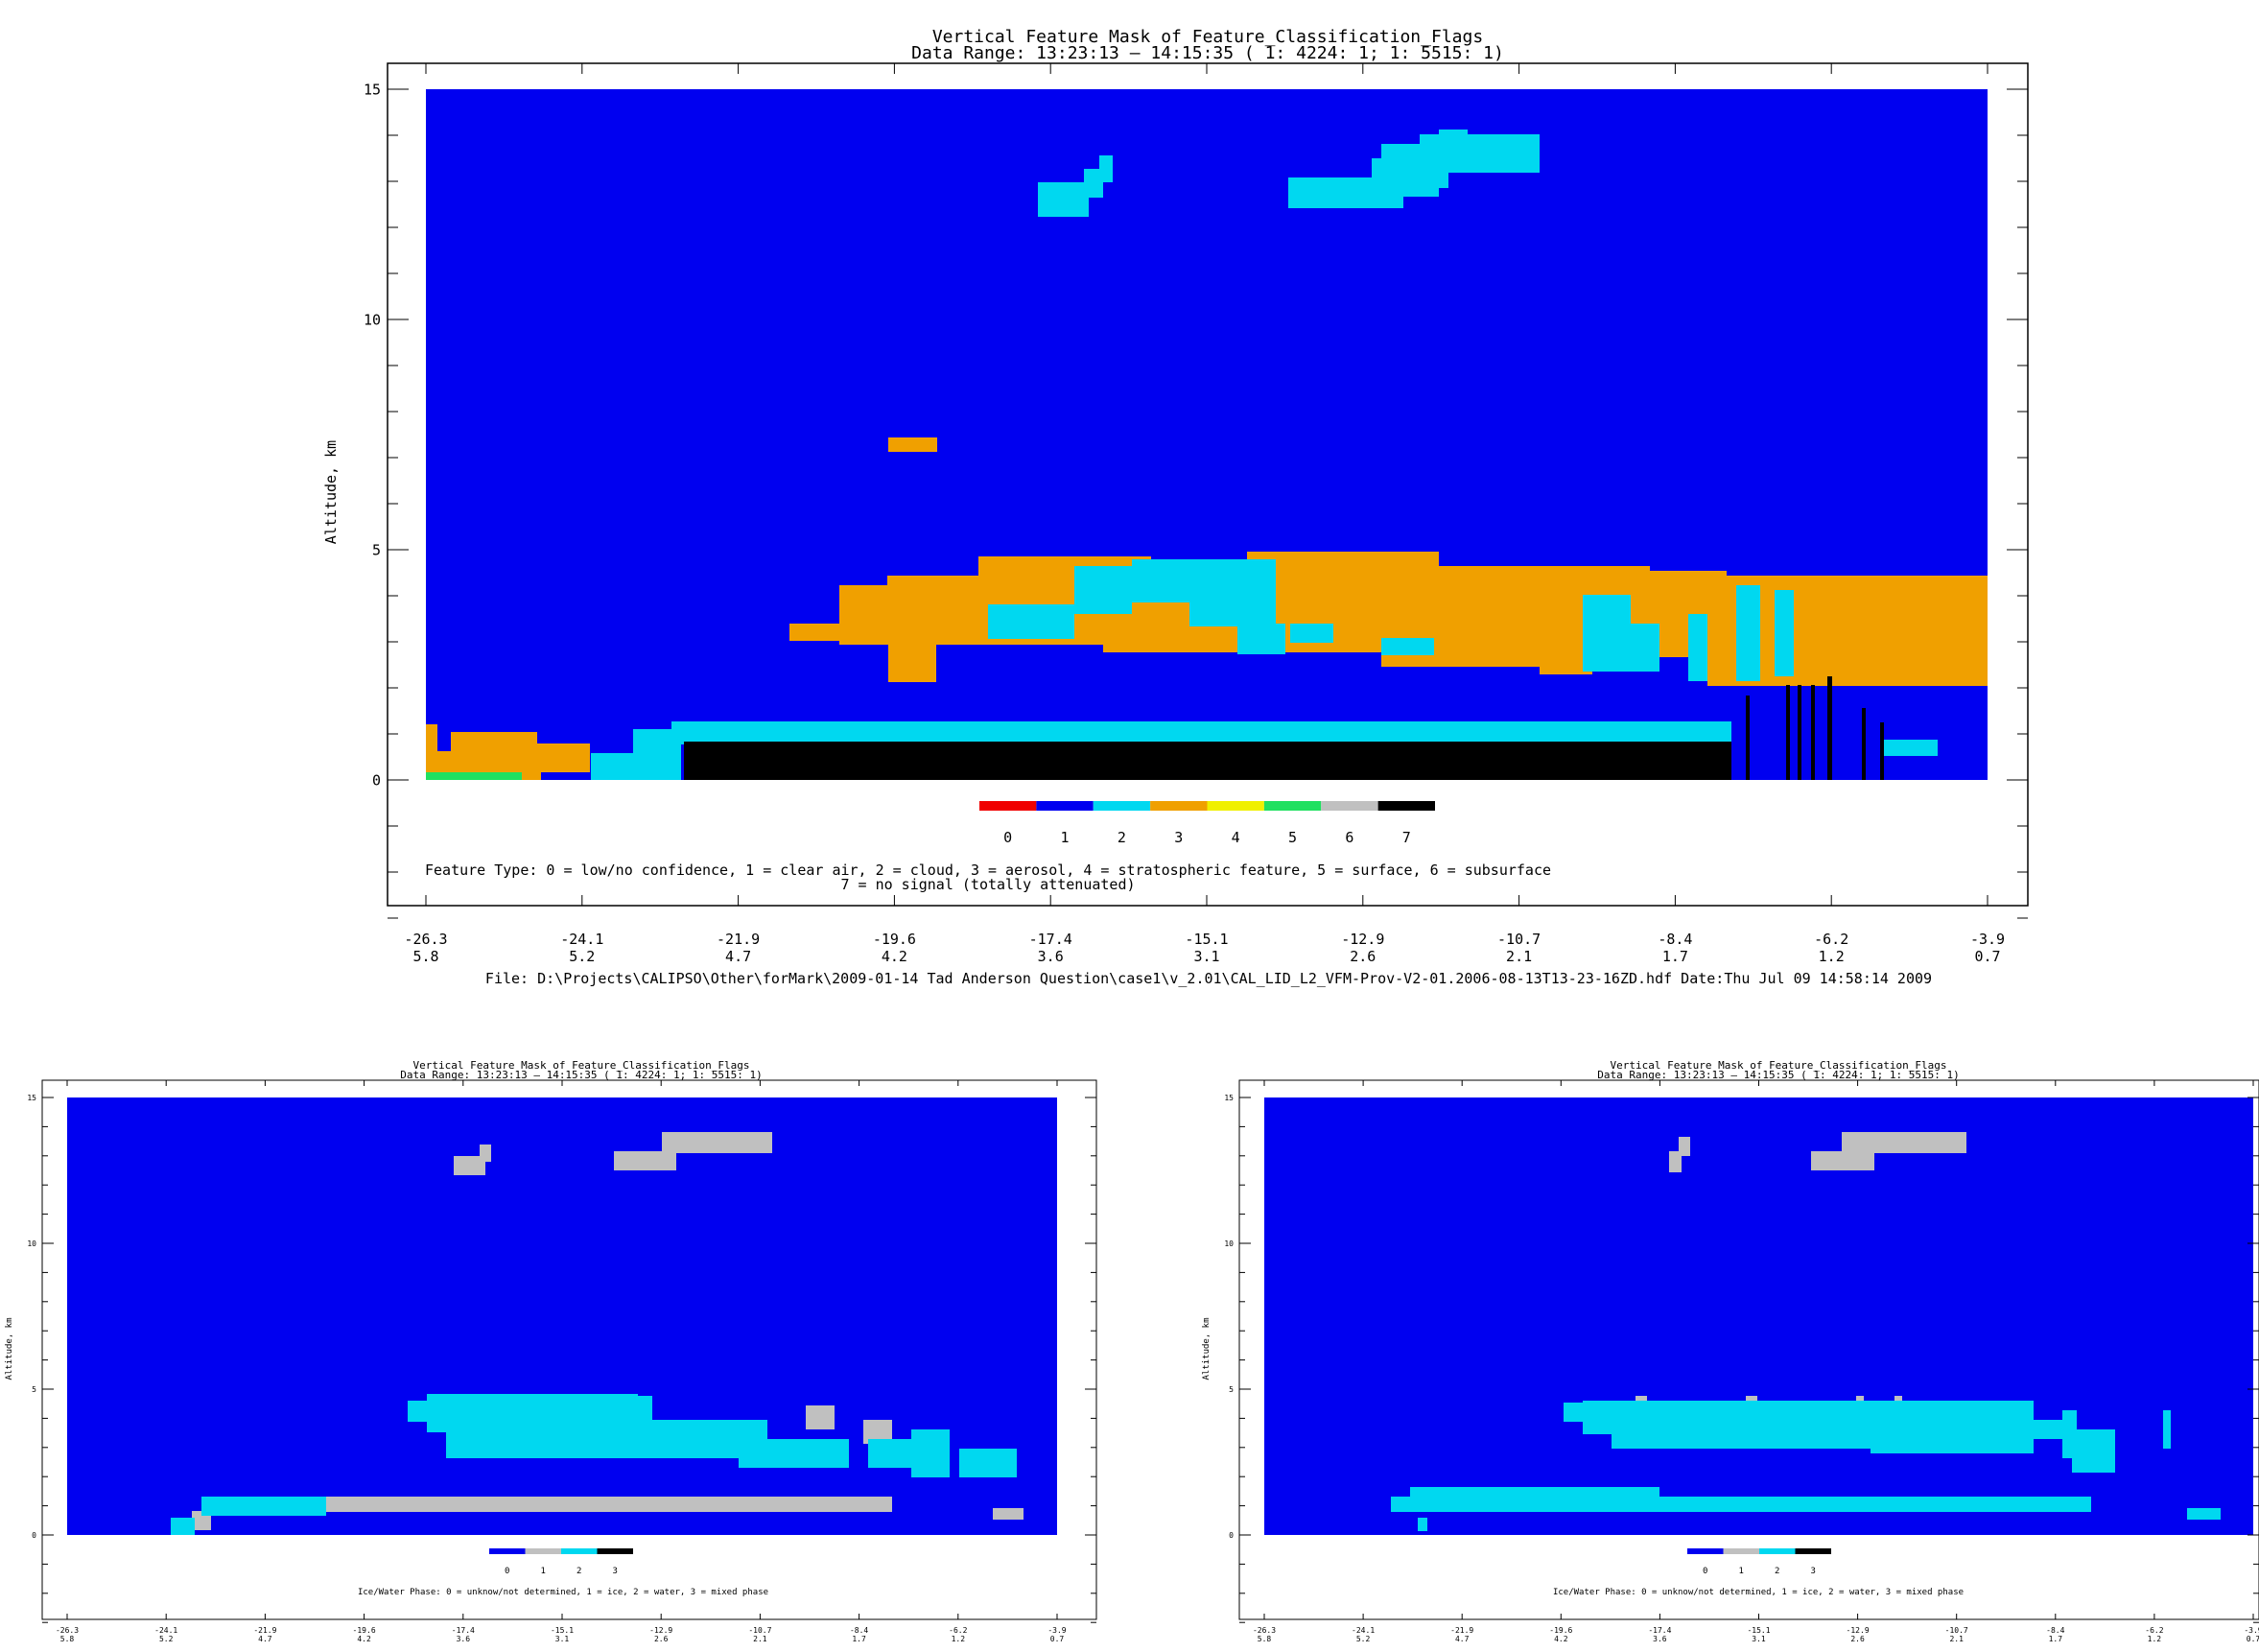 The height and width of the screenshot is (1652, 2259). Describe the element at coordinates (1406, 838) in the screenshot. I see `top-colorbar-label: 7` at that location.